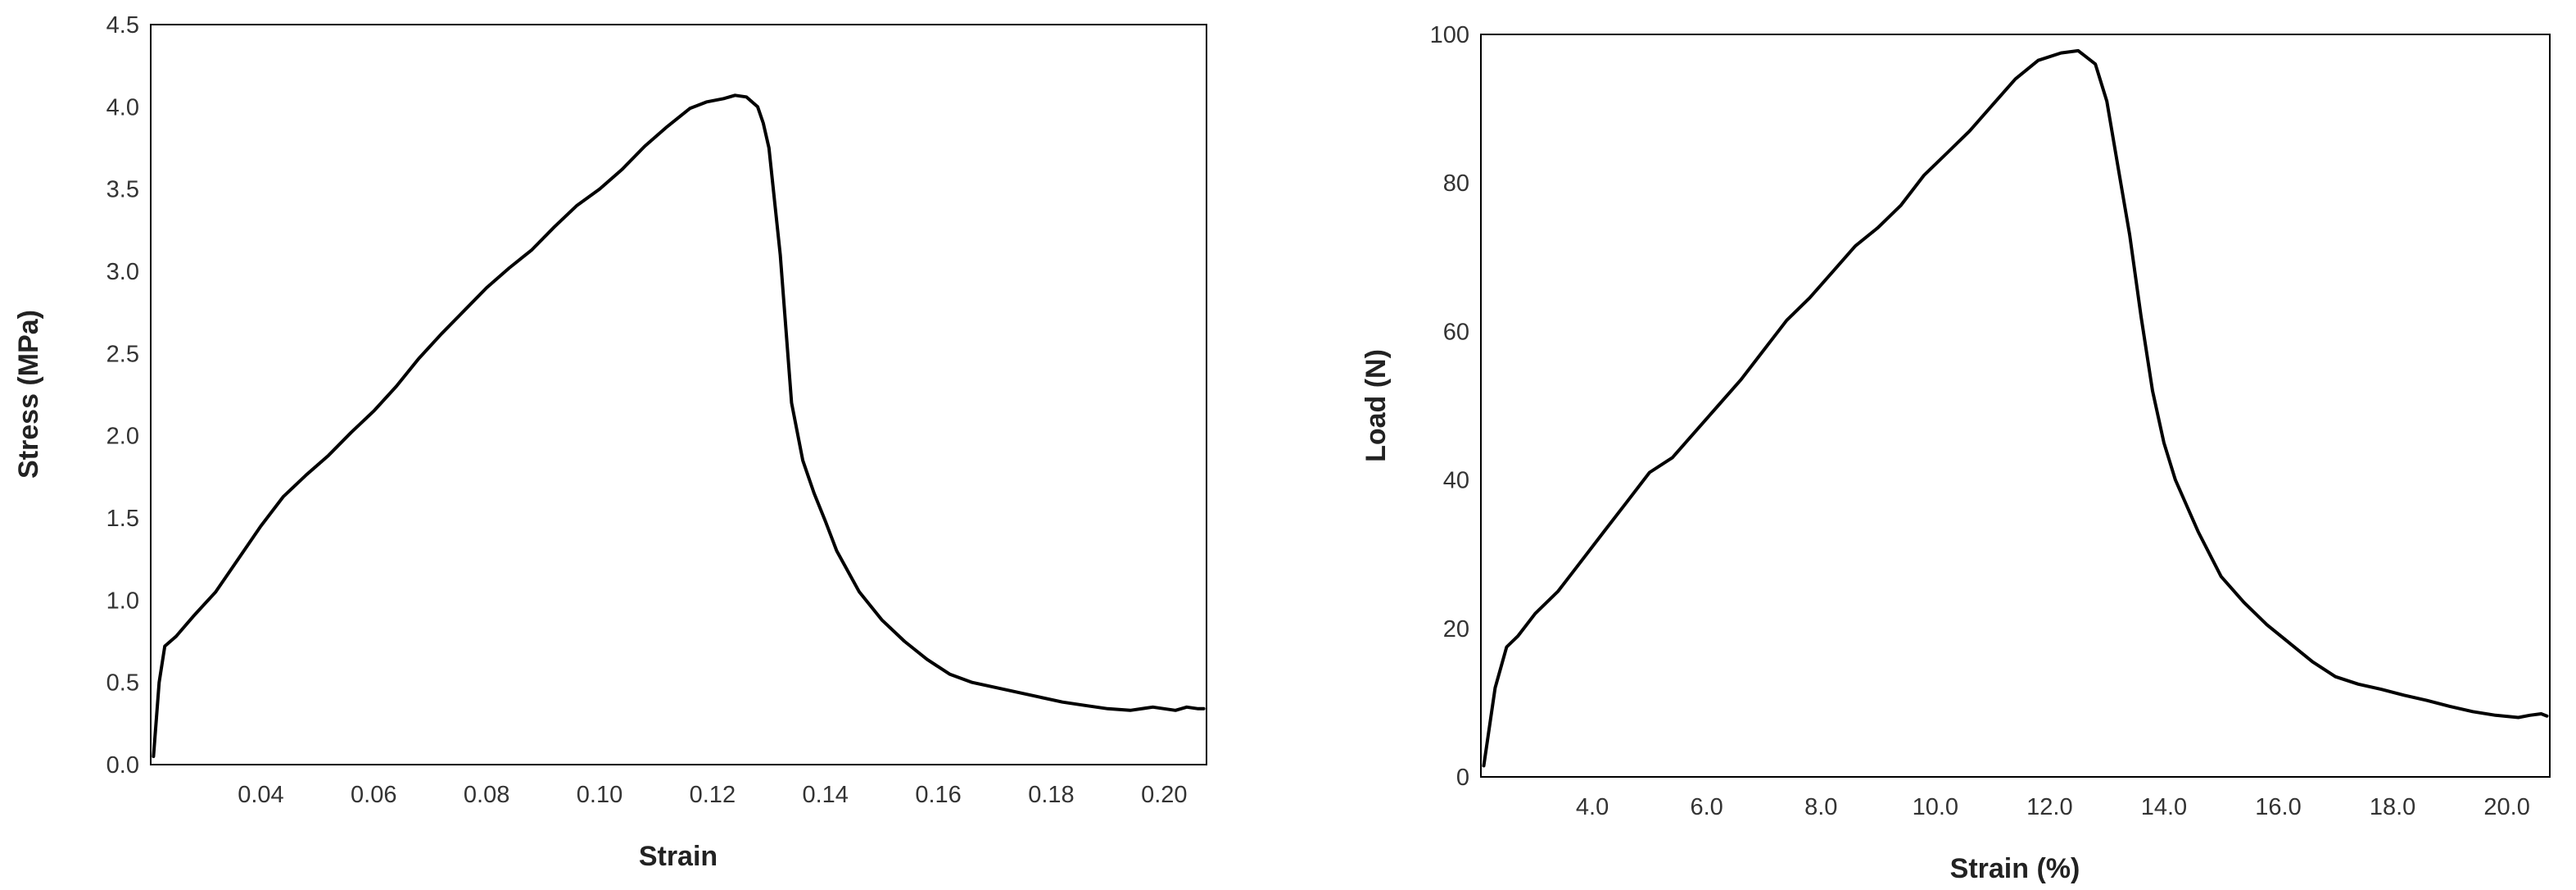  I want to click on y-tick-labels: 0.0 0.5 1.0 1.5 2.0 2.5 3.0 3.5 4.0 4.5, so click(122, 395).